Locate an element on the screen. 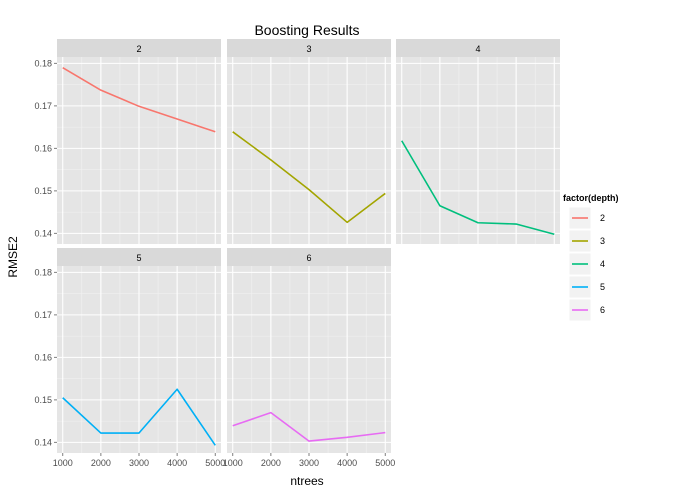 The height and width of the screenshot is (499, 674). legend-item-5: 5 is located at coordinates (586, 287).